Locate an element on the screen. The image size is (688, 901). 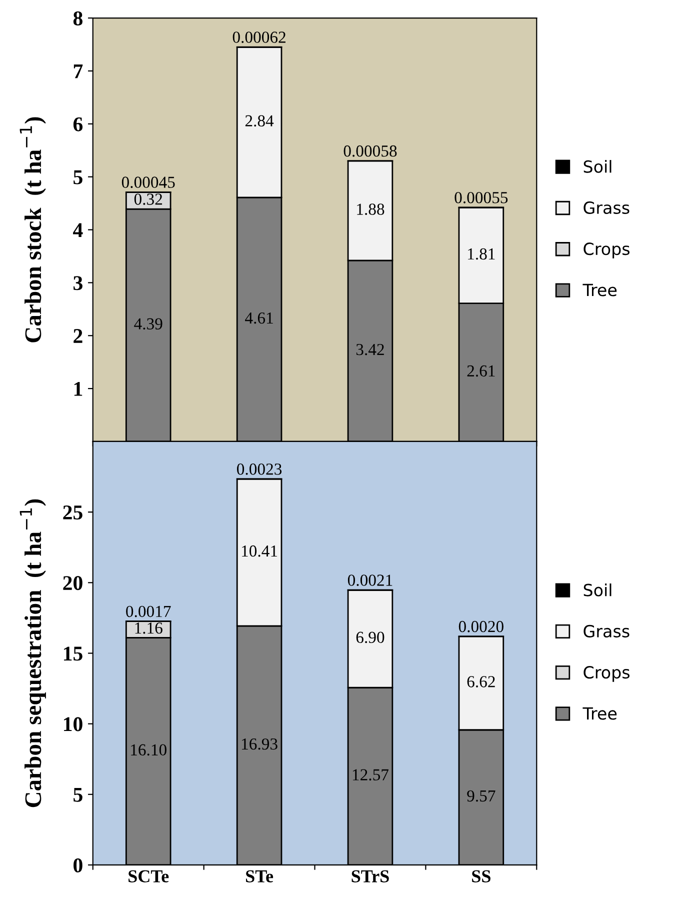
data-label: 1.88 is located at coordinates (370, 209).